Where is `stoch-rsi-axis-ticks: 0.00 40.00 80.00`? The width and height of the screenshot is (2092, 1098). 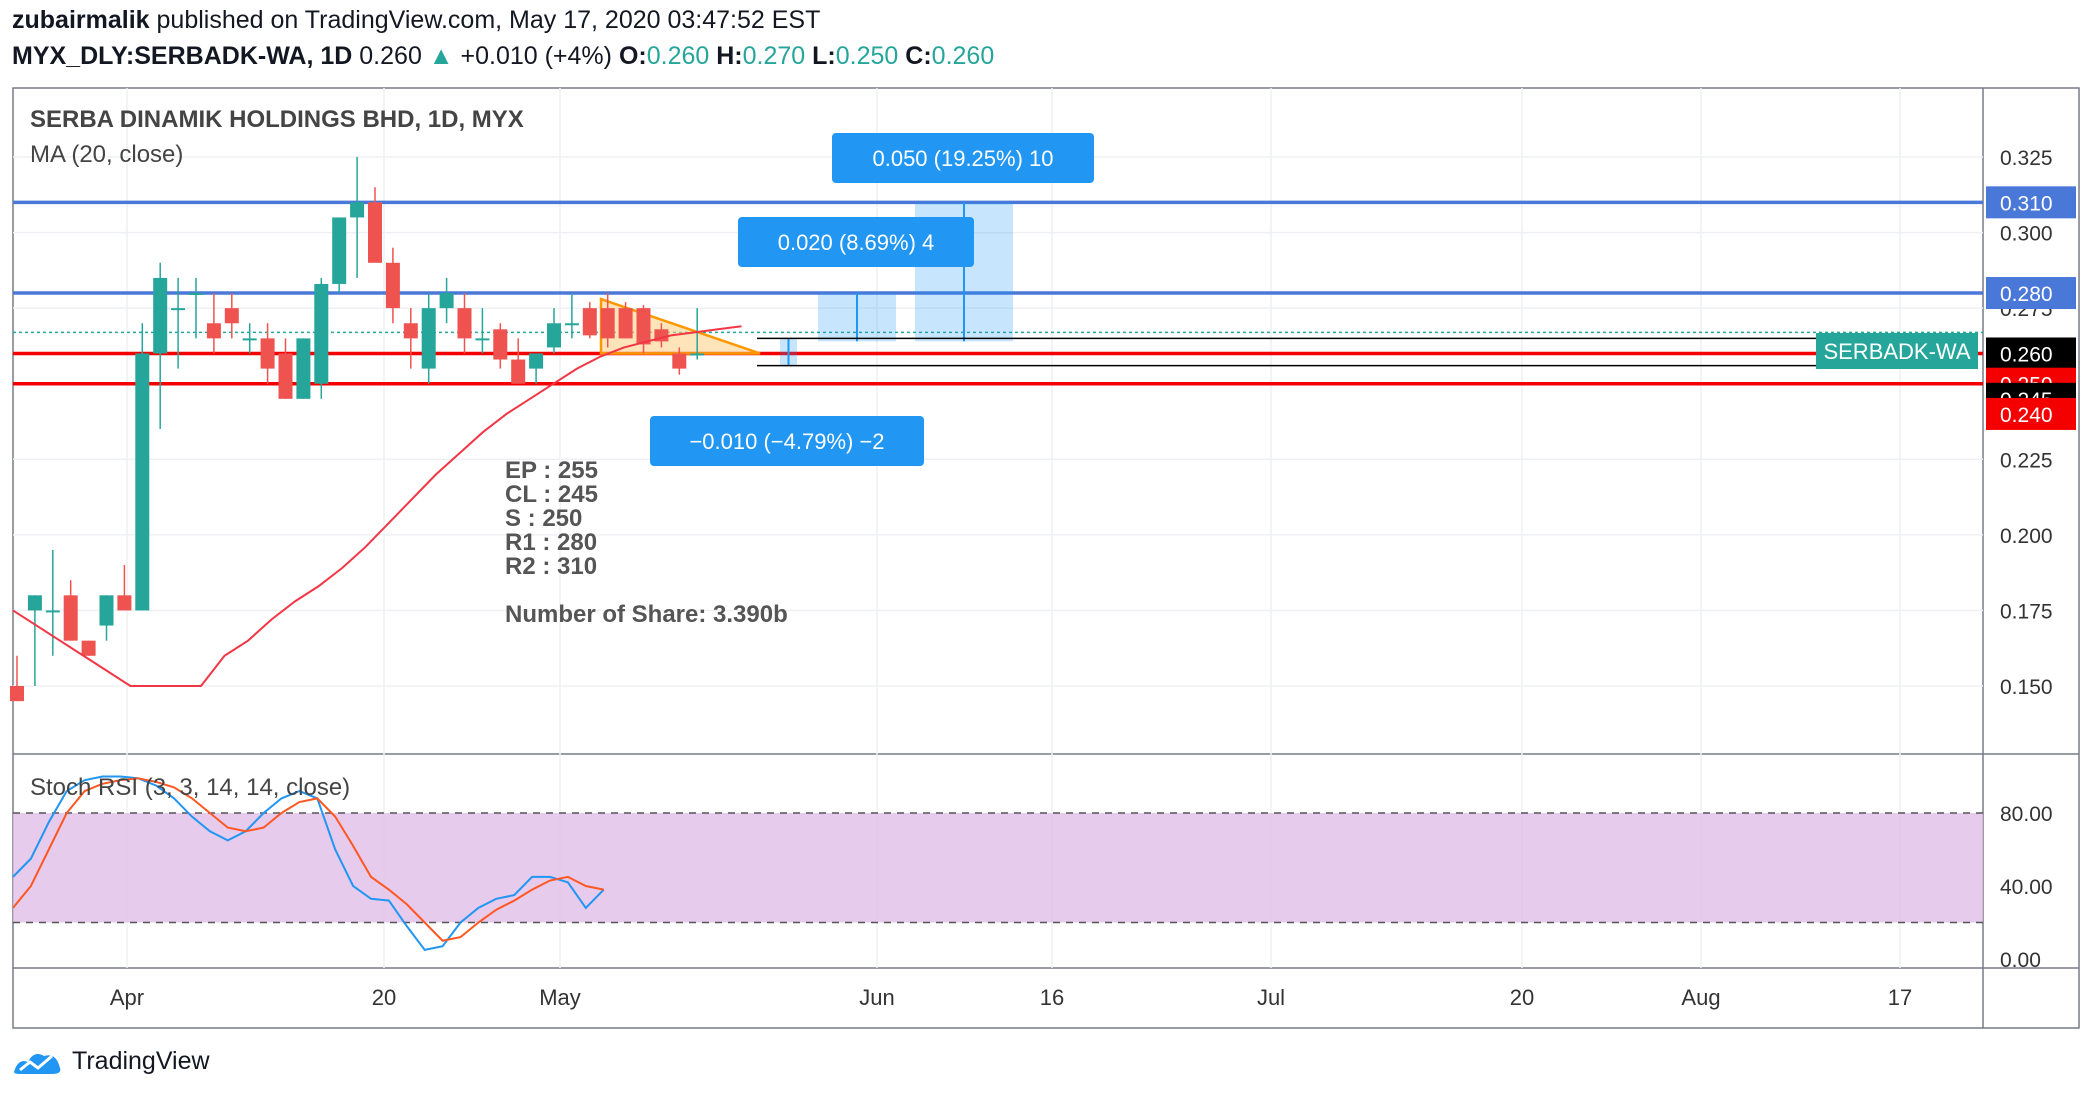 stoch-rsi-axis-ticks: 0.00 40.00 80.00 is located at coordinates (2026, 887).